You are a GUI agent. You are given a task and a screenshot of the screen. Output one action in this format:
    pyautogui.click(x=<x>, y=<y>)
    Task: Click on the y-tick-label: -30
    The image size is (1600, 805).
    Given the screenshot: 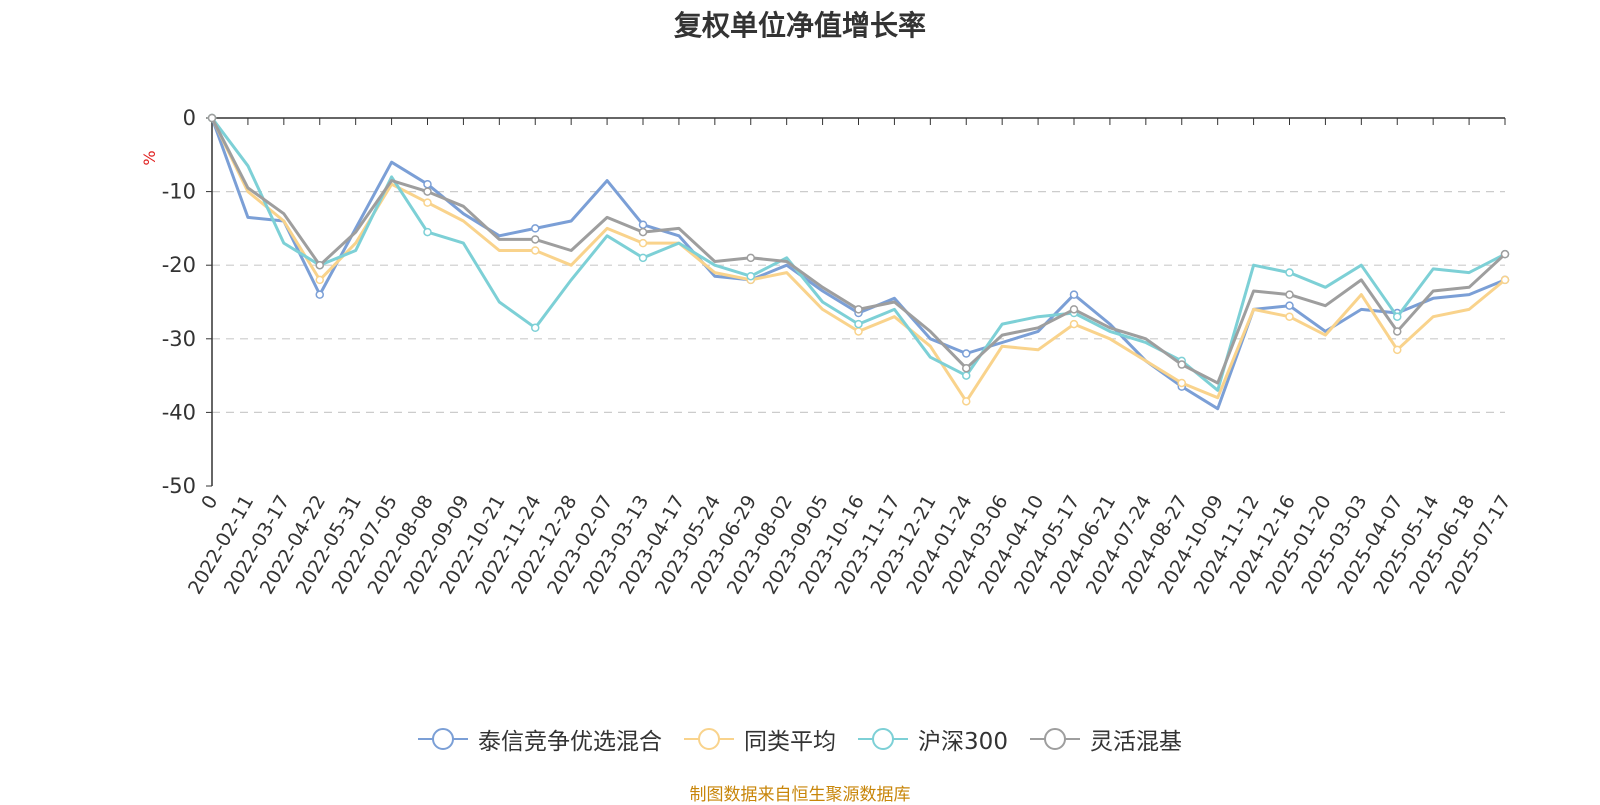 What is the action you would take?
    pyautogui.click(x=179, y=339)
    